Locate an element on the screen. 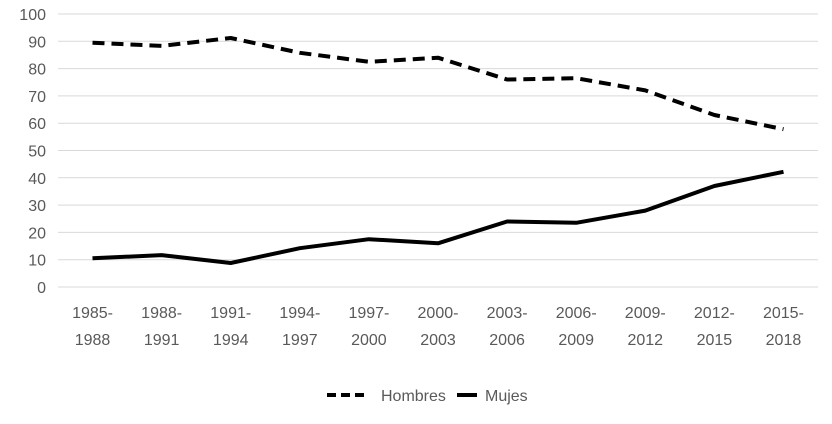  x-tick-label: 1991 is located at coordinates (162, 340).